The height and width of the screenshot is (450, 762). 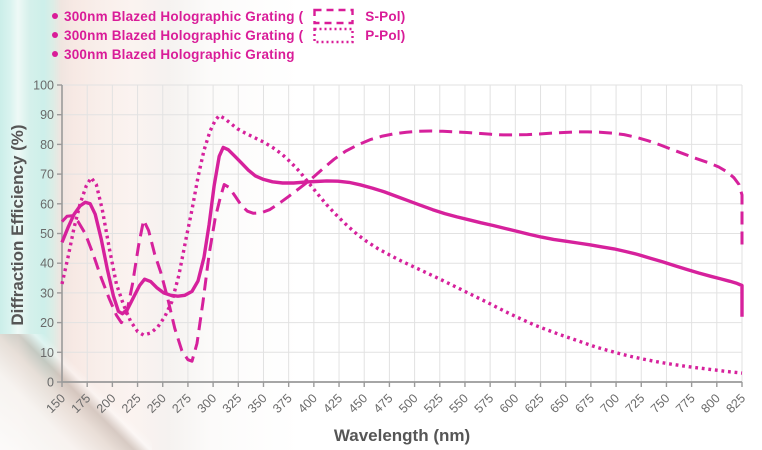 I want to click on x-tick-label: 250, so click(x=156, y=403).